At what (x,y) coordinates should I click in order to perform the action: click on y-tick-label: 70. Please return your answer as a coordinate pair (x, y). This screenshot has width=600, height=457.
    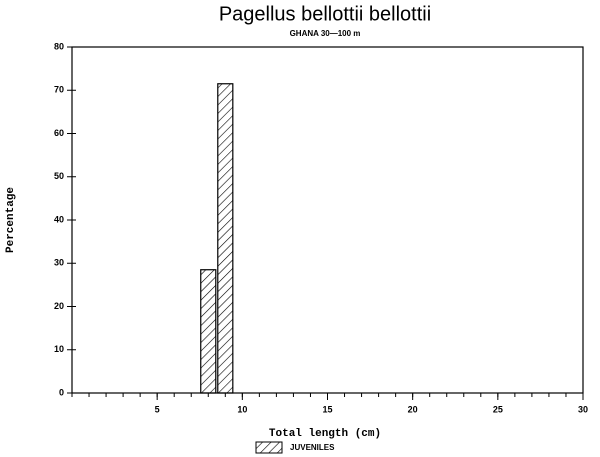
    Looking at the image, I should click on (59, 90).